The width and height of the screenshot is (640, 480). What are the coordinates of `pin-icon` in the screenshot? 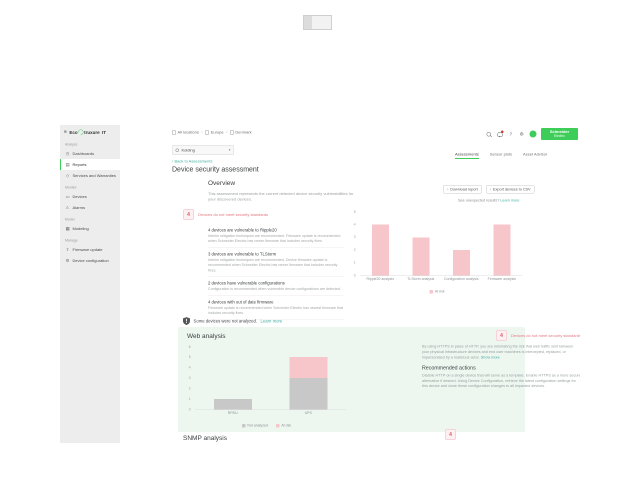 It's located at (177, 150).